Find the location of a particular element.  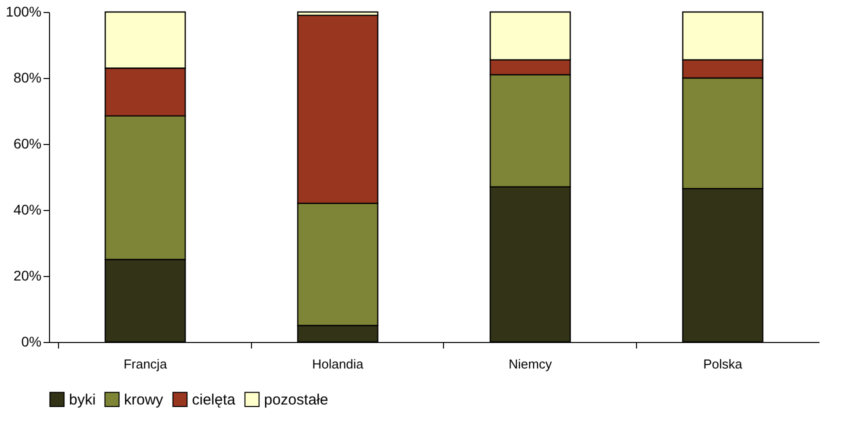

x-tick-label: Holandia is located at coordinates (338, 364).